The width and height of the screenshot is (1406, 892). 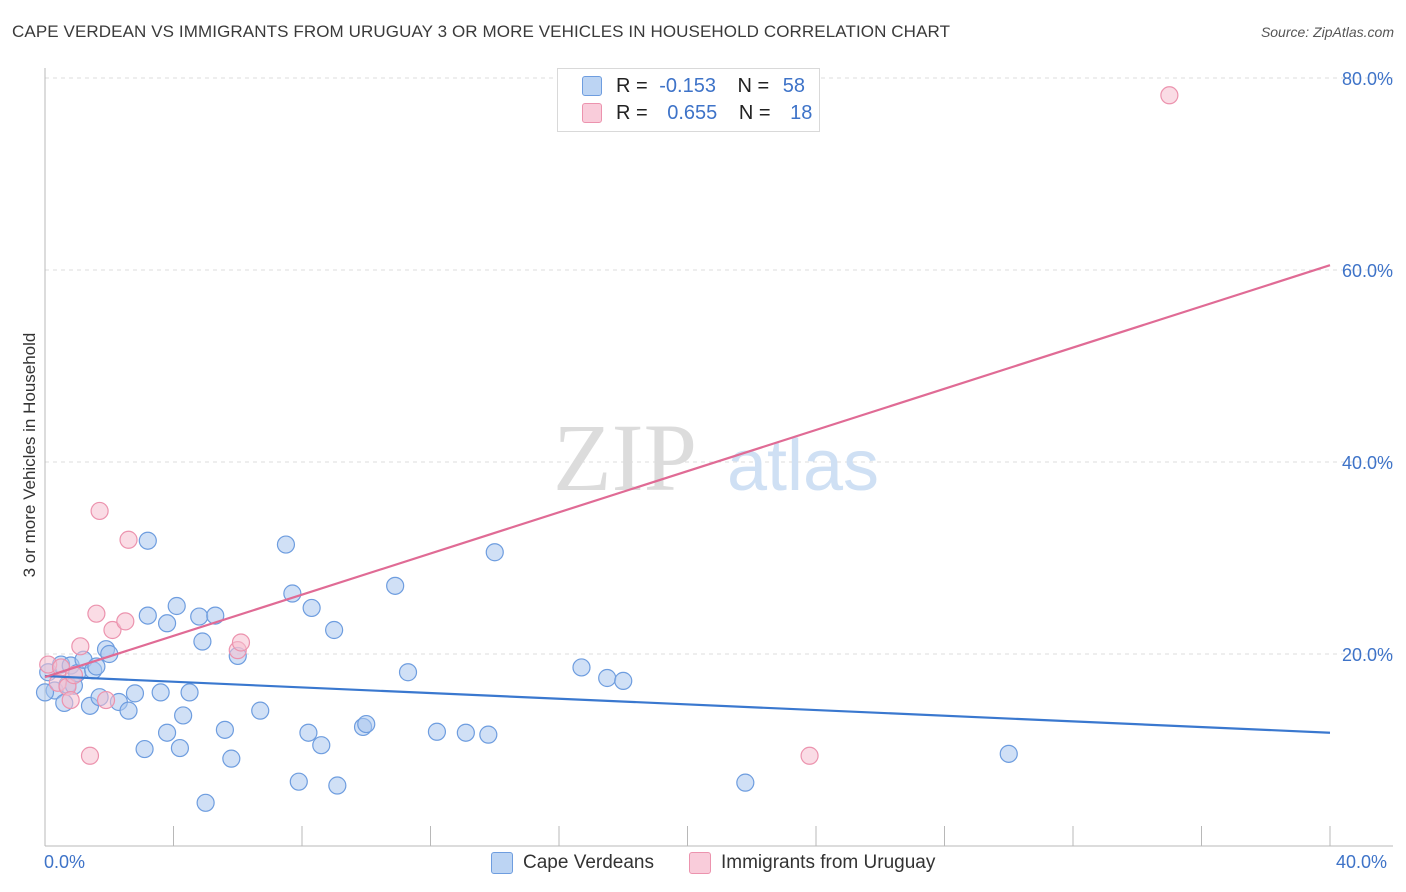 What do you see at coordinates (1362, 862) in the screenshot?
I see `x-tick-label-max: 40.0%` at bounding box center [1362, 862].